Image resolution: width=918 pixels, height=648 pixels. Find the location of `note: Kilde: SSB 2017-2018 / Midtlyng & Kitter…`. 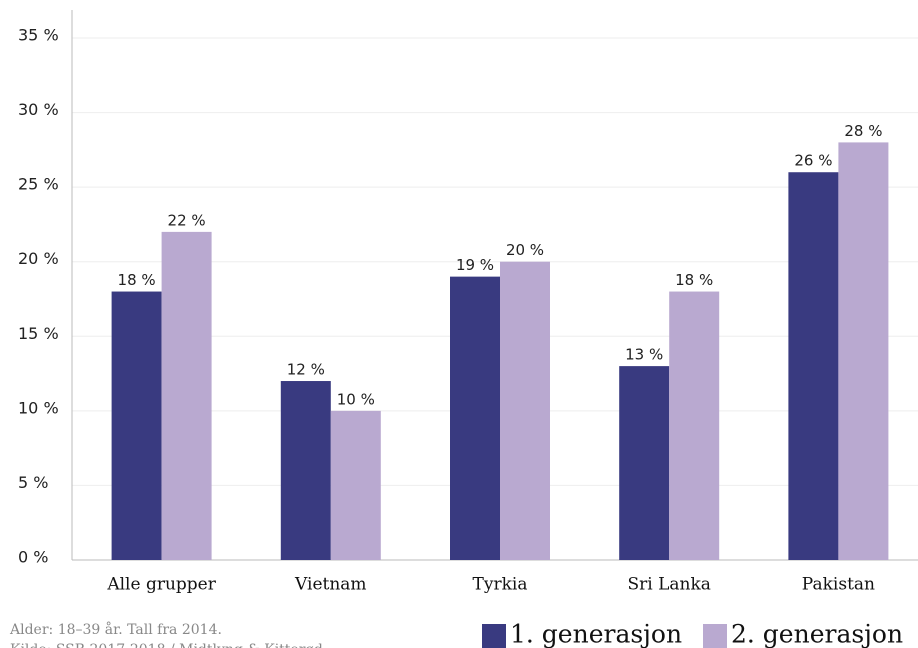

note: Kilde: SSB 2017-2018 / Midtlyng & Kitter… is located at coordinates (166, 645).